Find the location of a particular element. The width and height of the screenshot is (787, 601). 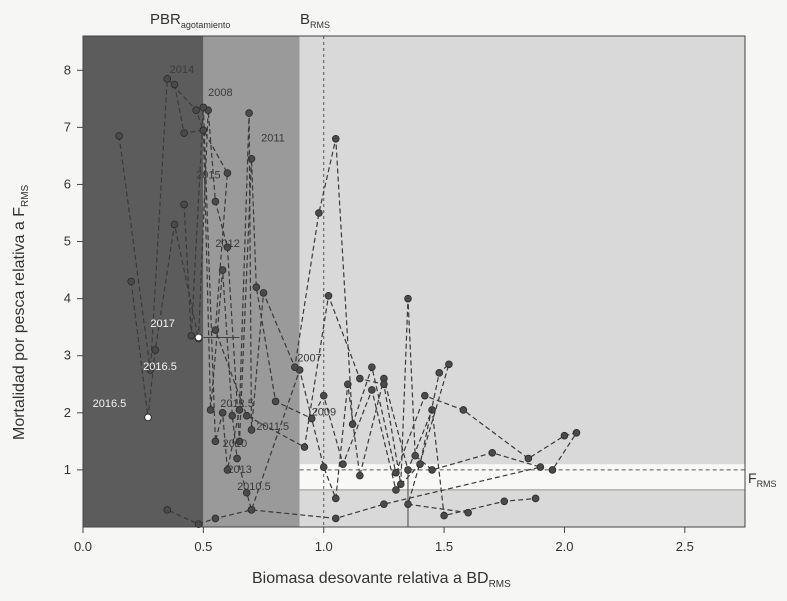

point-label: 2016.5 is located at coordinates (160, 367).